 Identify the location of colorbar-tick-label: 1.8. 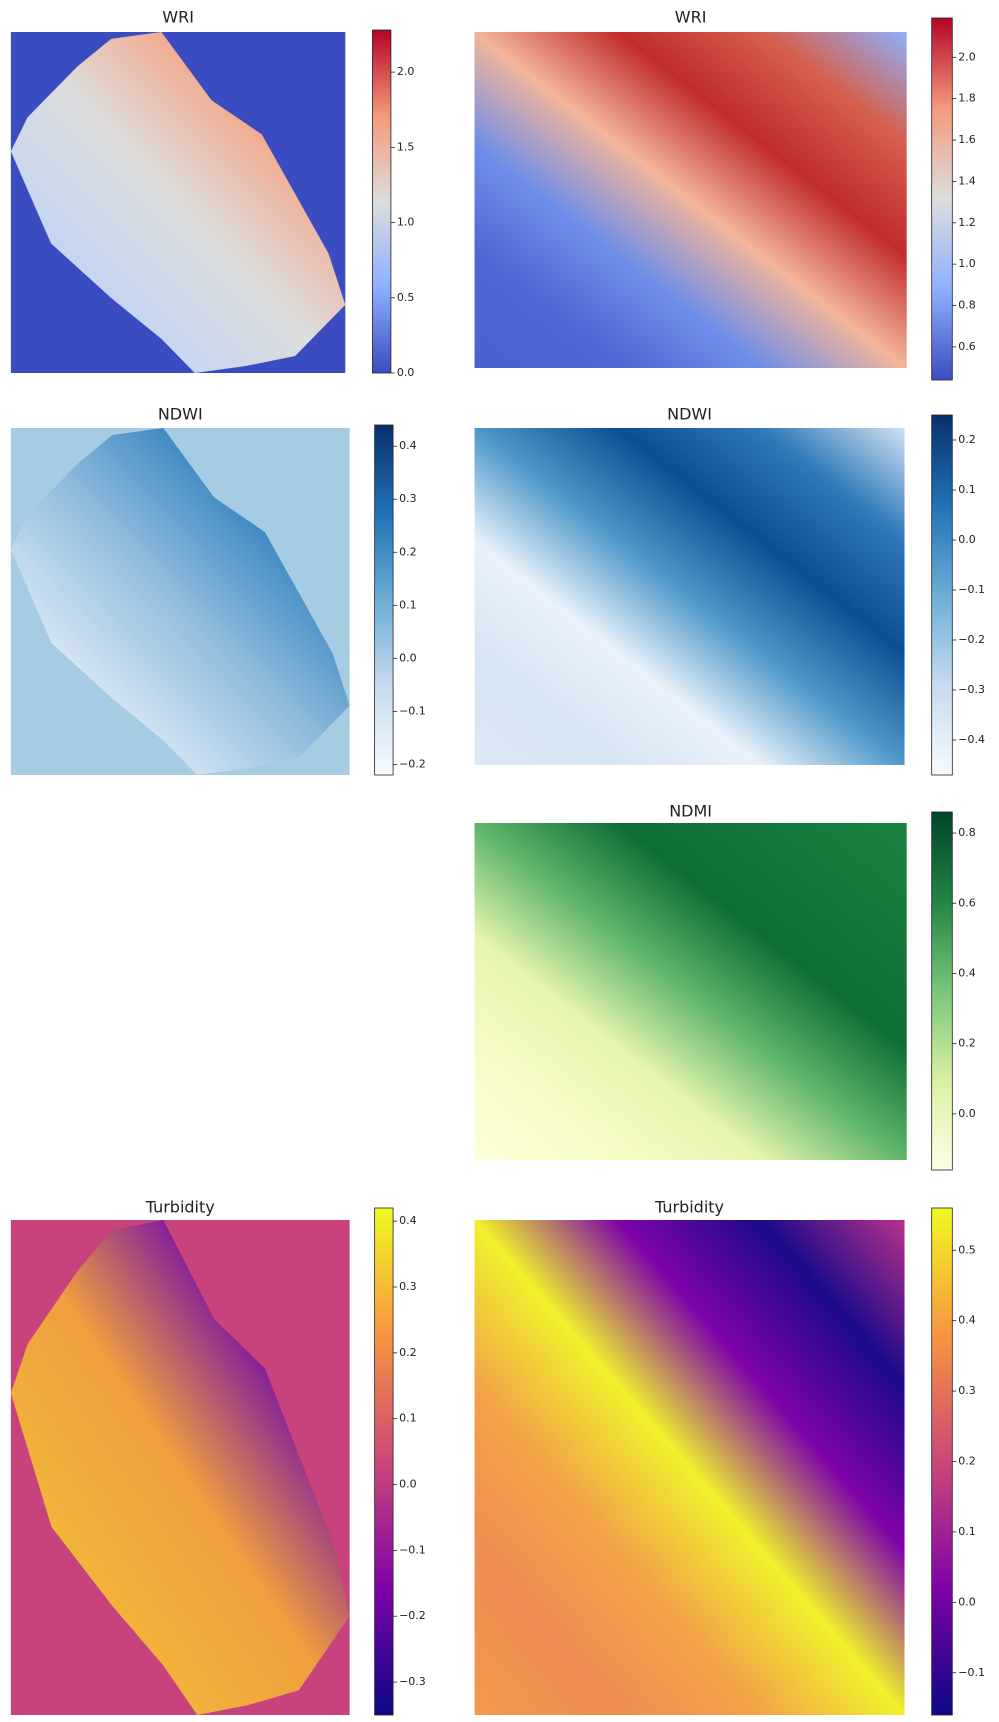
(967, 98).